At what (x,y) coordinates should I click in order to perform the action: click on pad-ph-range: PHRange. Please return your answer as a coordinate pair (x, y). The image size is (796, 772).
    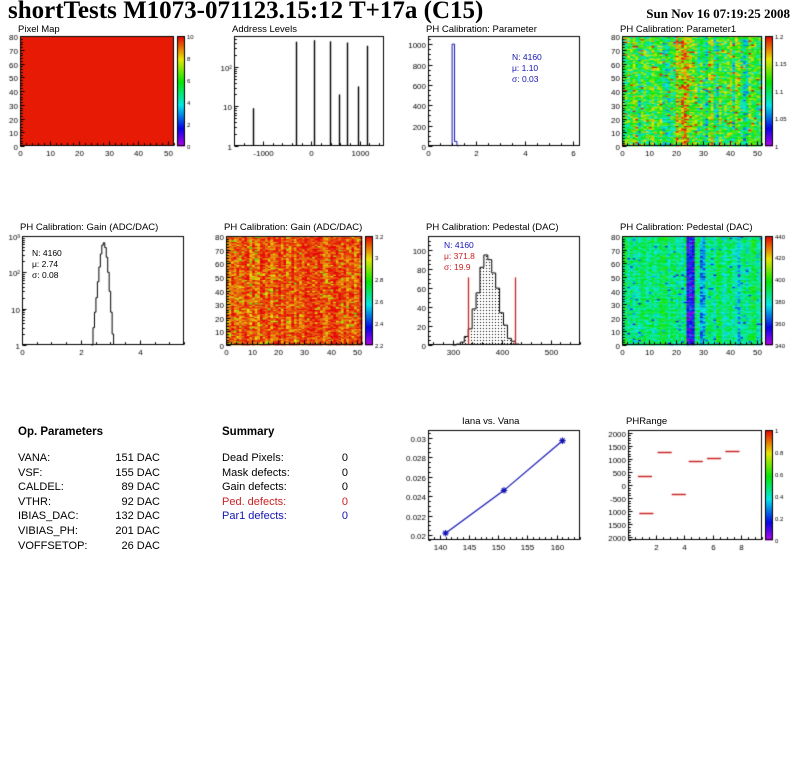
    Looking at the image, I should click on (697, 483).